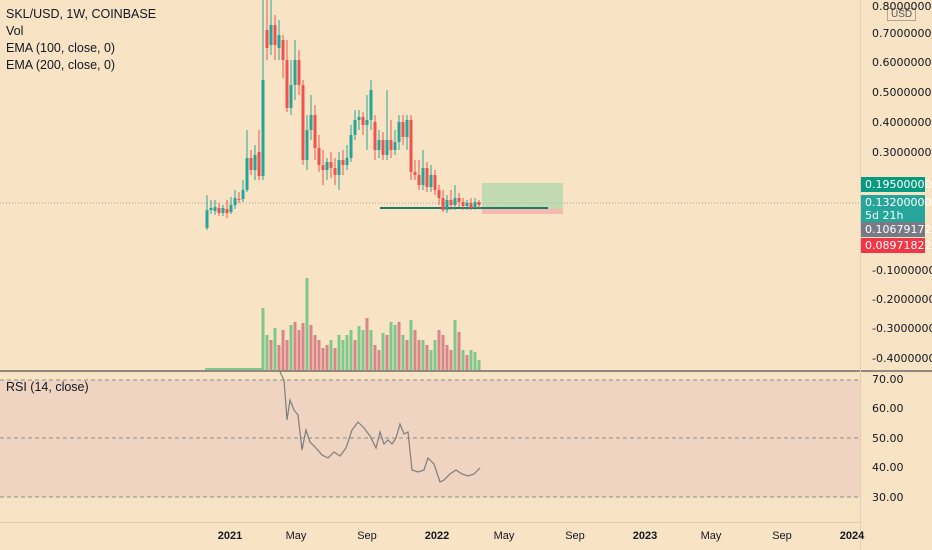 The image size is (932, 550). Describe the element at coordinates (380, 427) in the screenshot. I see `rsi-line` at that location.